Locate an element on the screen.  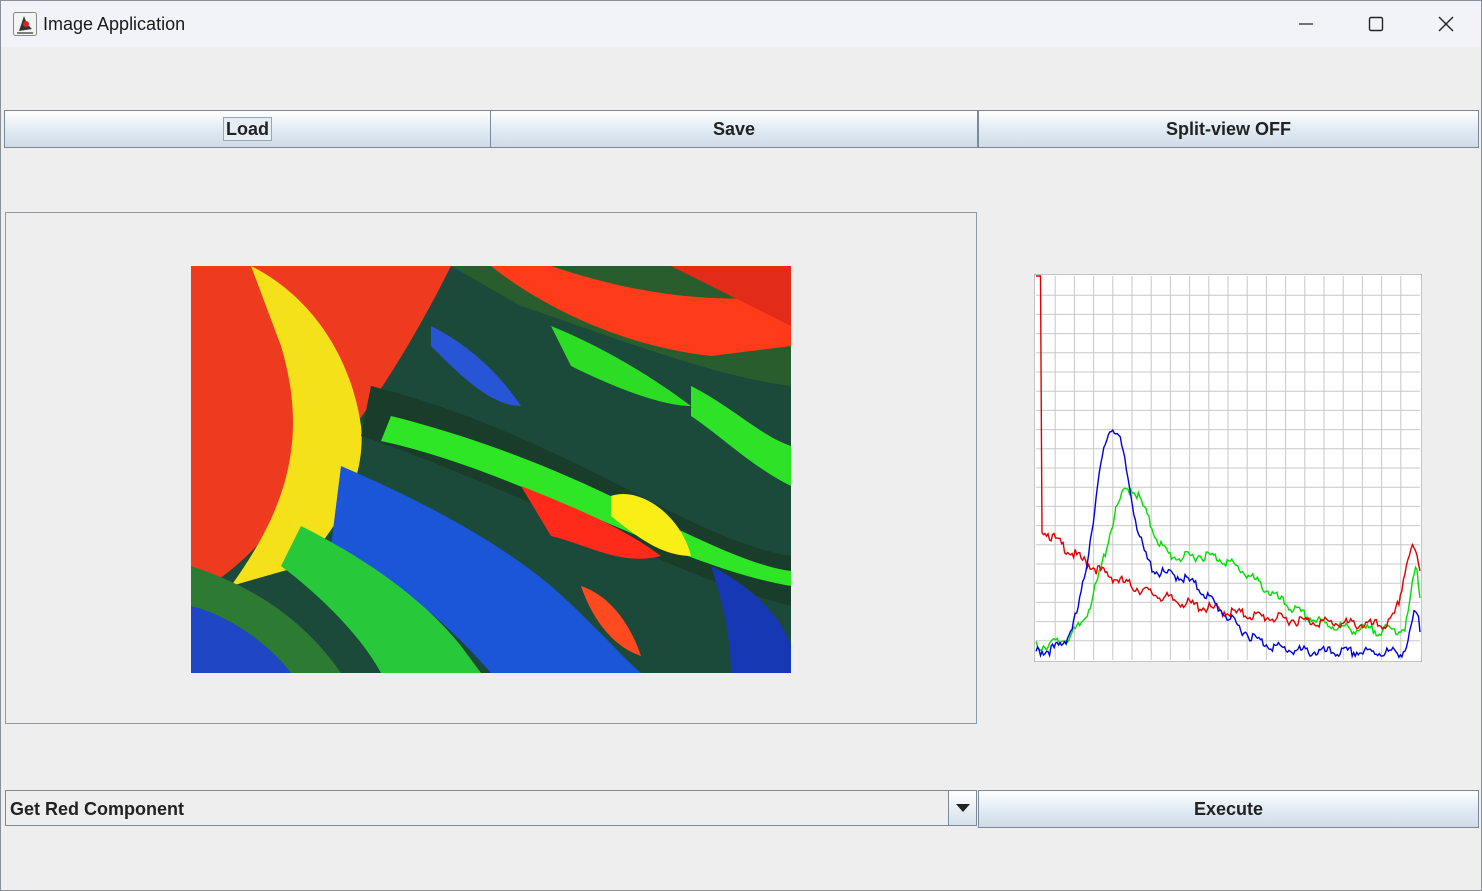
save-button-label: Save is located at coordinates (734, 128).